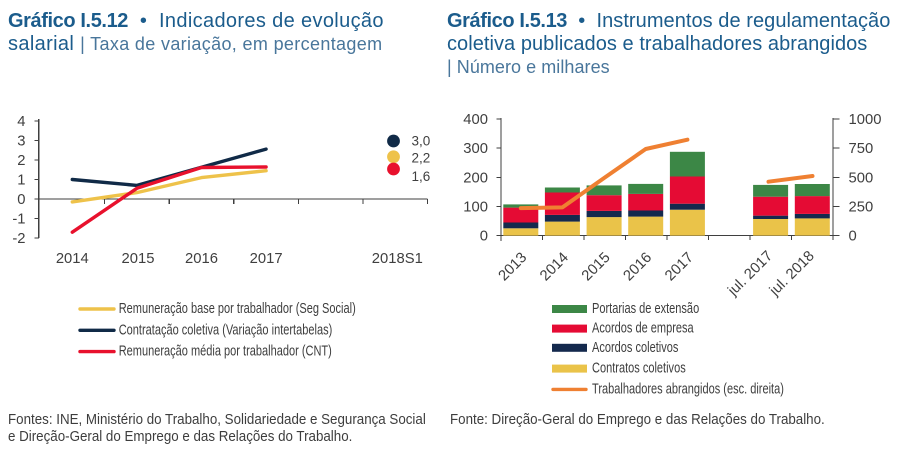  I want to click on svg-text: 1, so click(21, 180).